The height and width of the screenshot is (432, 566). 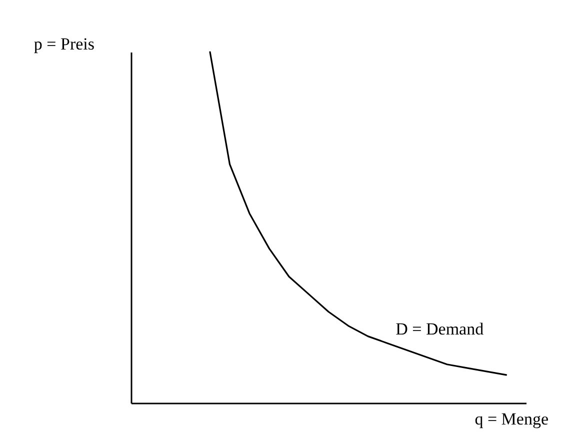 I want to click on y-axis-title: p = Preis, so click(x=64, y=44).